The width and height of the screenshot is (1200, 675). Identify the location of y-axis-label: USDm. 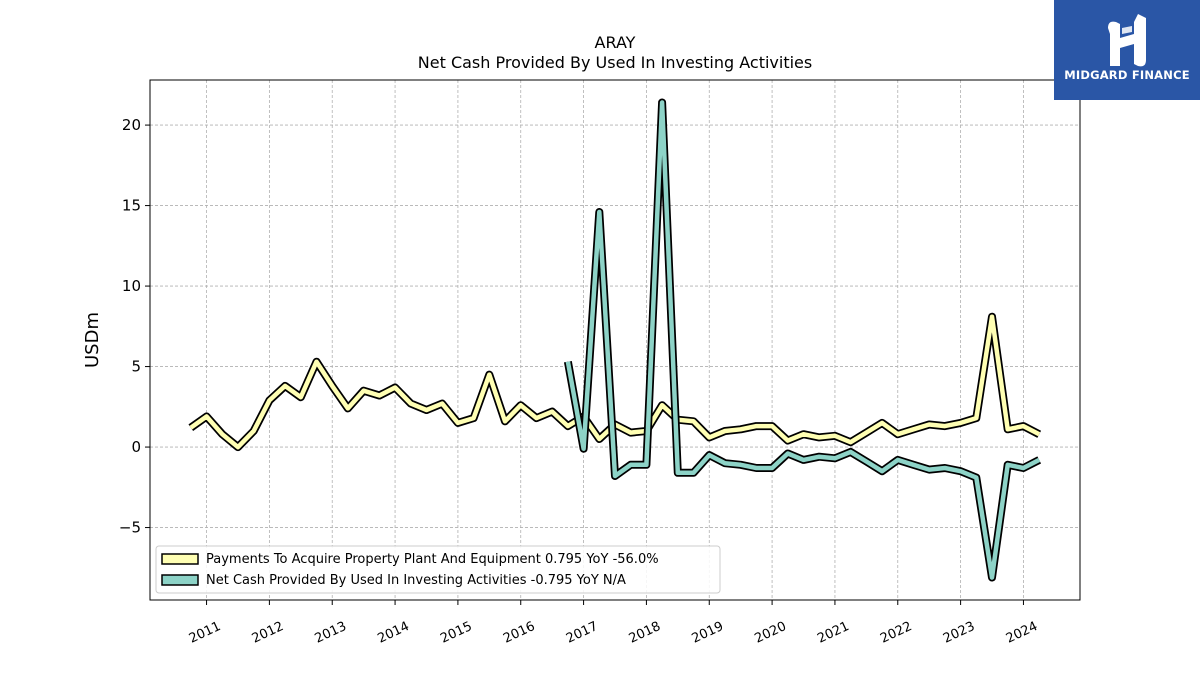
(92, 340).